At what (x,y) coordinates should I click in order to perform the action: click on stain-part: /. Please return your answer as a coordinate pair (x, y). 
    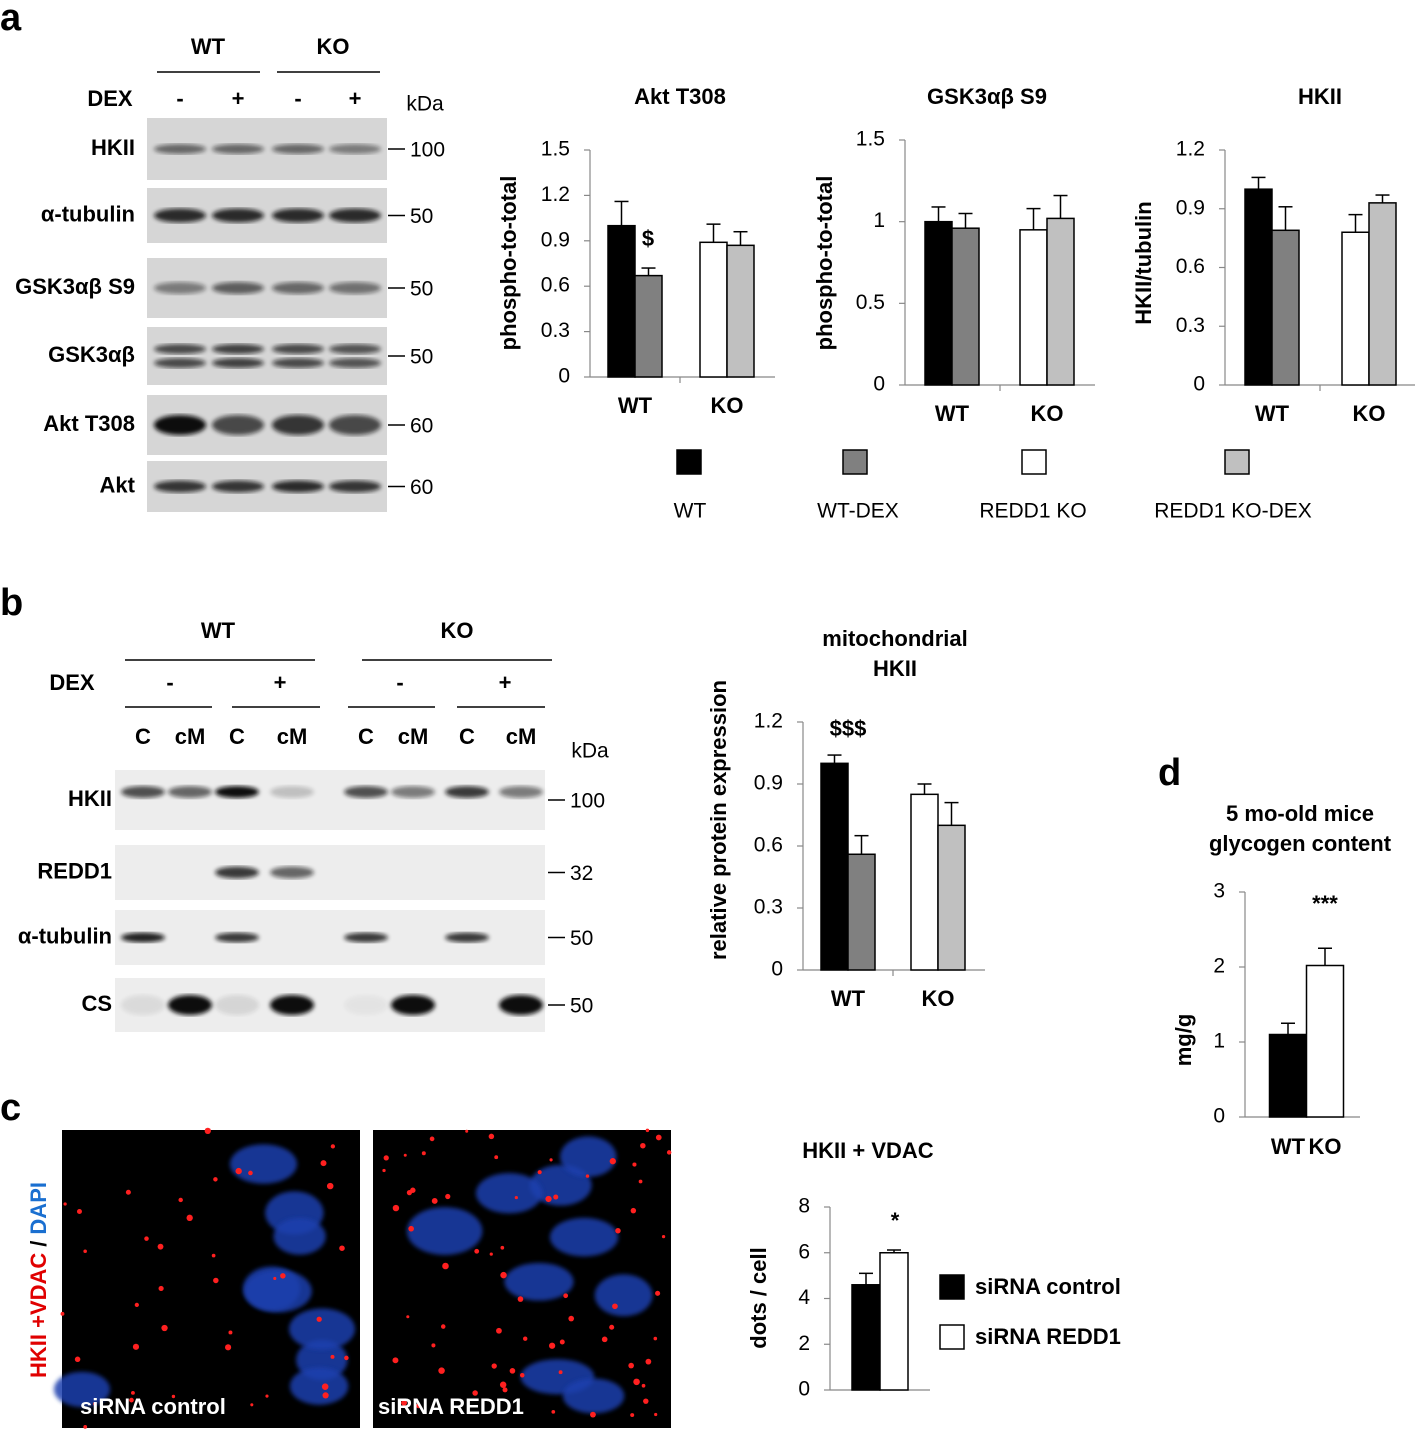
    Looking at the image, I should click on (38, 1244).